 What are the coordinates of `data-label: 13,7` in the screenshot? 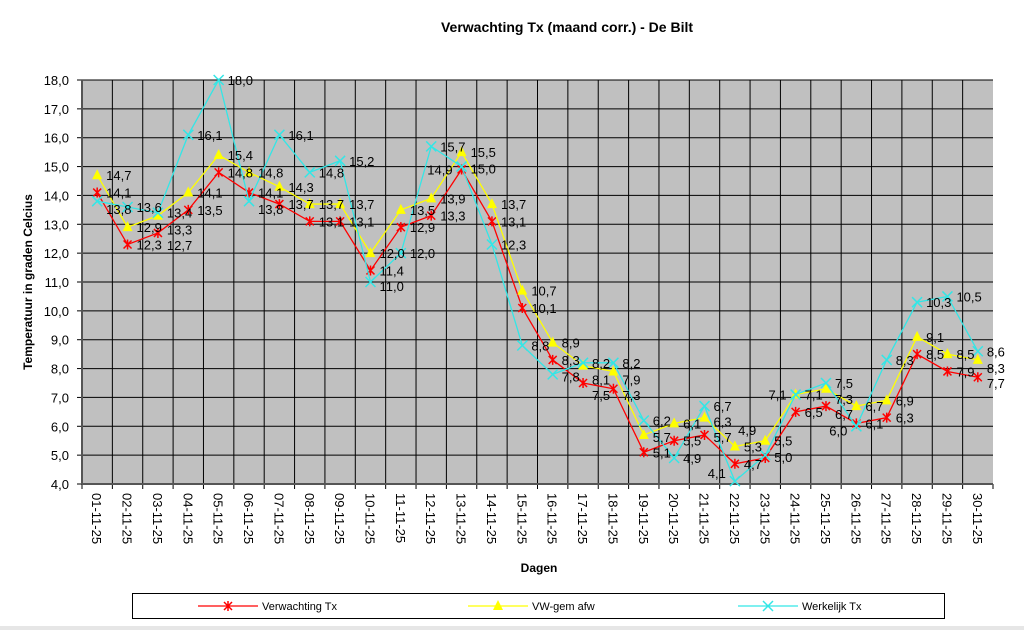 It's located at (300, 204).